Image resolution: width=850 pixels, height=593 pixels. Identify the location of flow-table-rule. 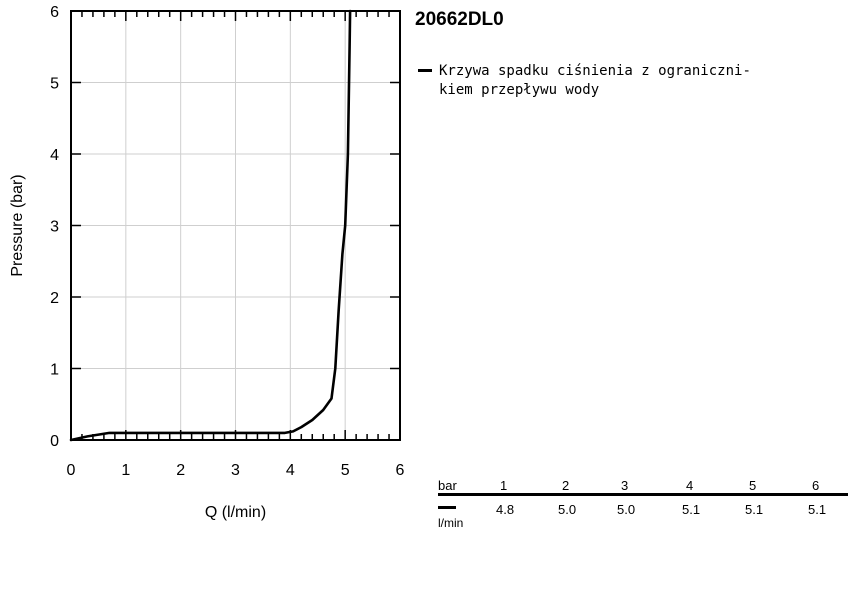
(643, 494).